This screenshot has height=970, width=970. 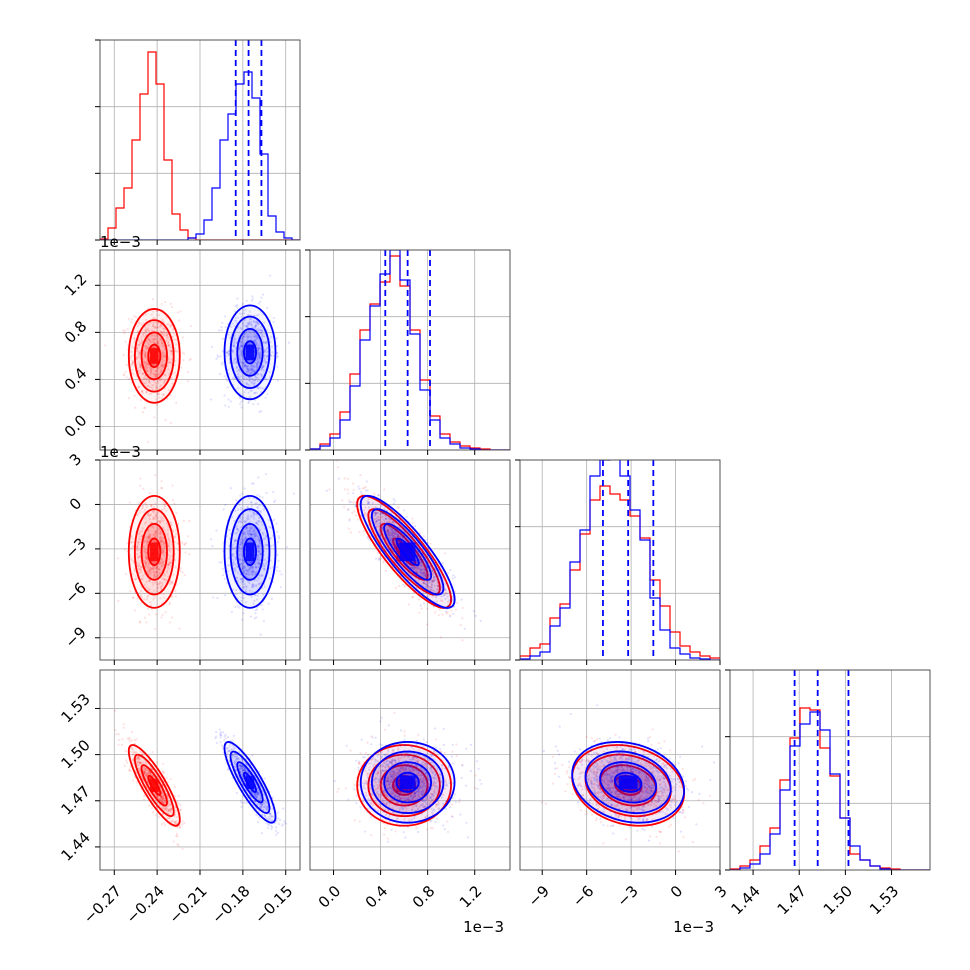 What do you see at coordinates (75, 637) in the screenshot?
I see `y-tick-label: −9` at bounding box center [75, 637].